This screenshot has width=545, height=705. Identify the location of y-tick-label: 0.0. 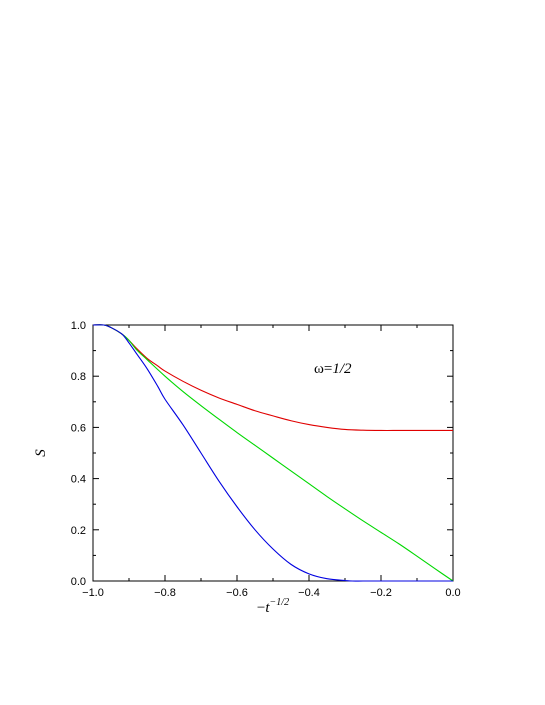
(78, 582).